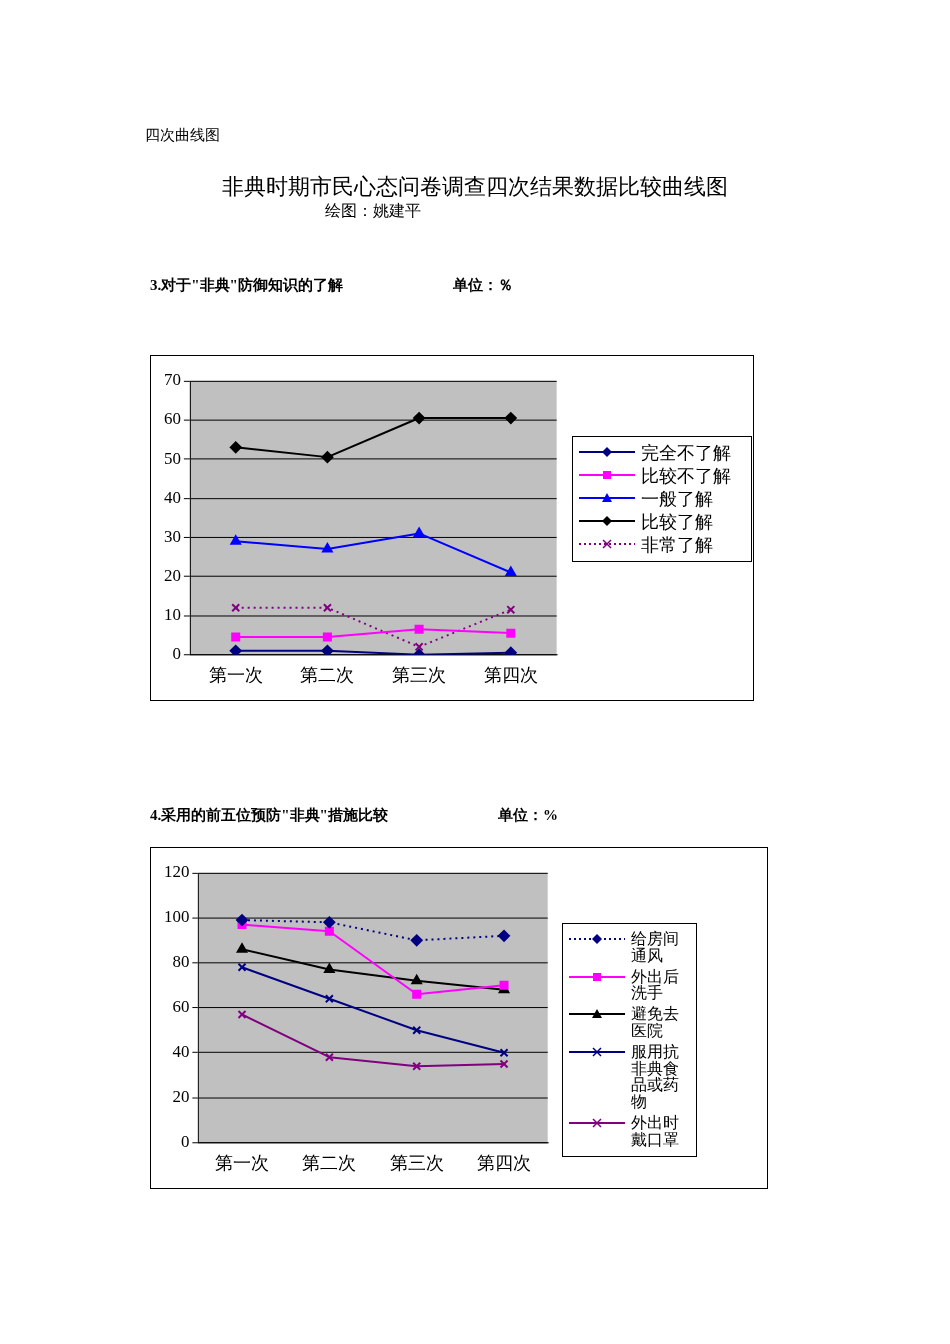 This screenshot has height=1344, width=950. I want to click on legend-label: 外出时戴口罩, so click(655, 1130).